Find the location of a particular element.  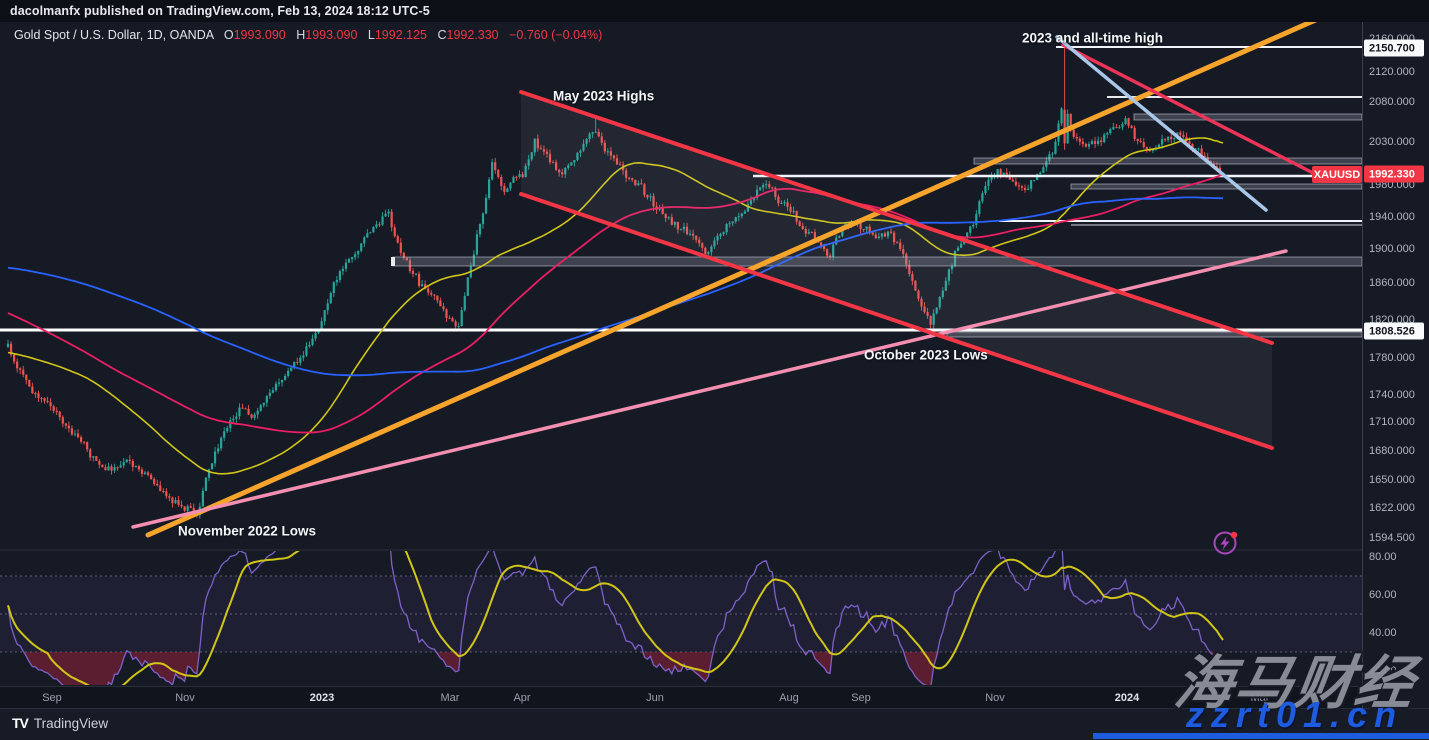

rsi-axis-label: 40.00 is located at coordinates (1383, 633).